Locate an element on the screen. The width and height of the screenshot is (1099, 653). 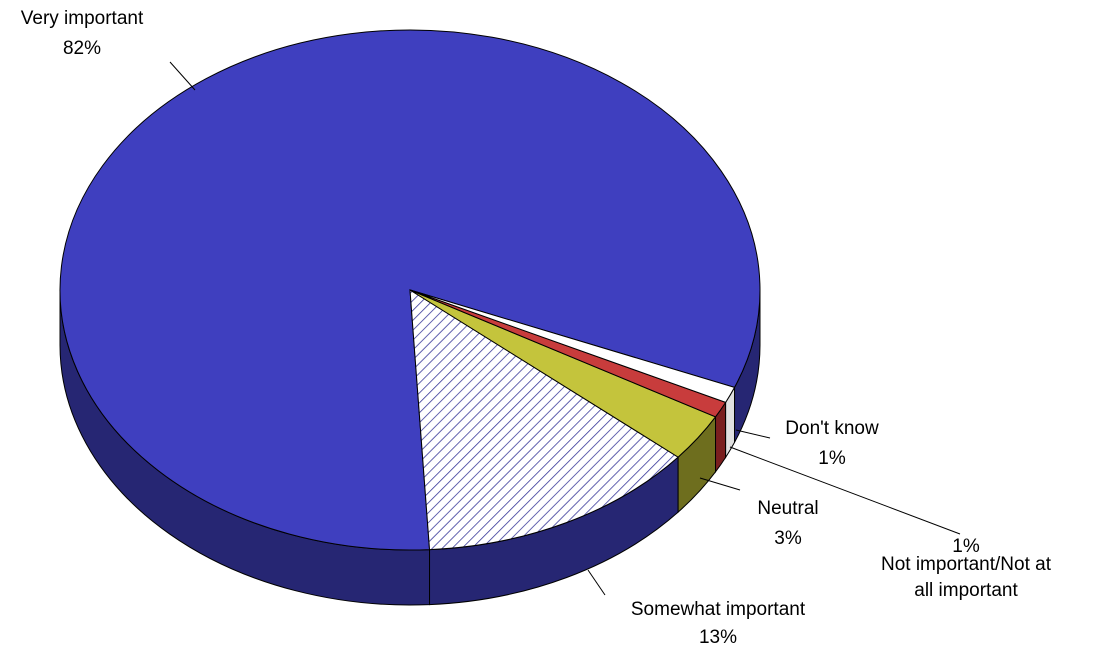
pie-slice-dont-know is located at coordinates (572, 346).